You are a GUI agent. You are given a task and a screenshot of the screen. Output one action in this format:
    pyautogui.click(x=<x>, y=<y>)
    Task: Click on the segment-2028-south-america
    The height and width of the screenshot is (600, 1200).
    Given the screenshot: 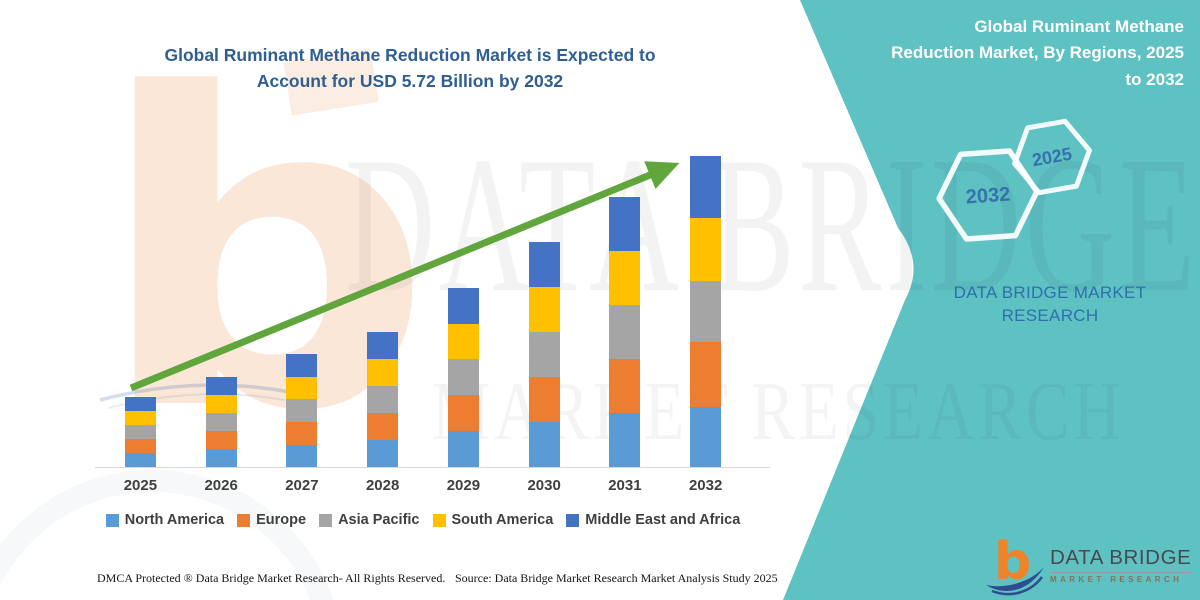 What is the action you would take?
    pyautogui.click(x=383, y=372)
    